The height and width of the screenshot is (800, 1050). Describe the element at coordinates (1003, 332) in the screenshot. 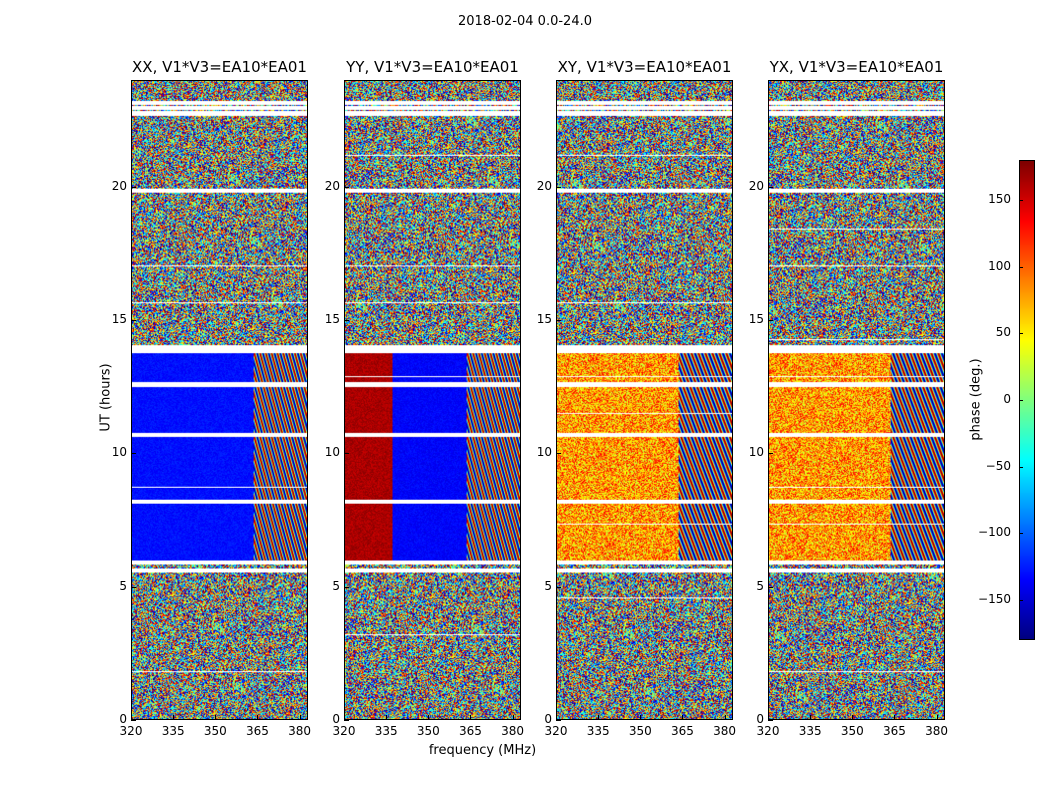

I see `colorbar-tick-label: 50` at that location.